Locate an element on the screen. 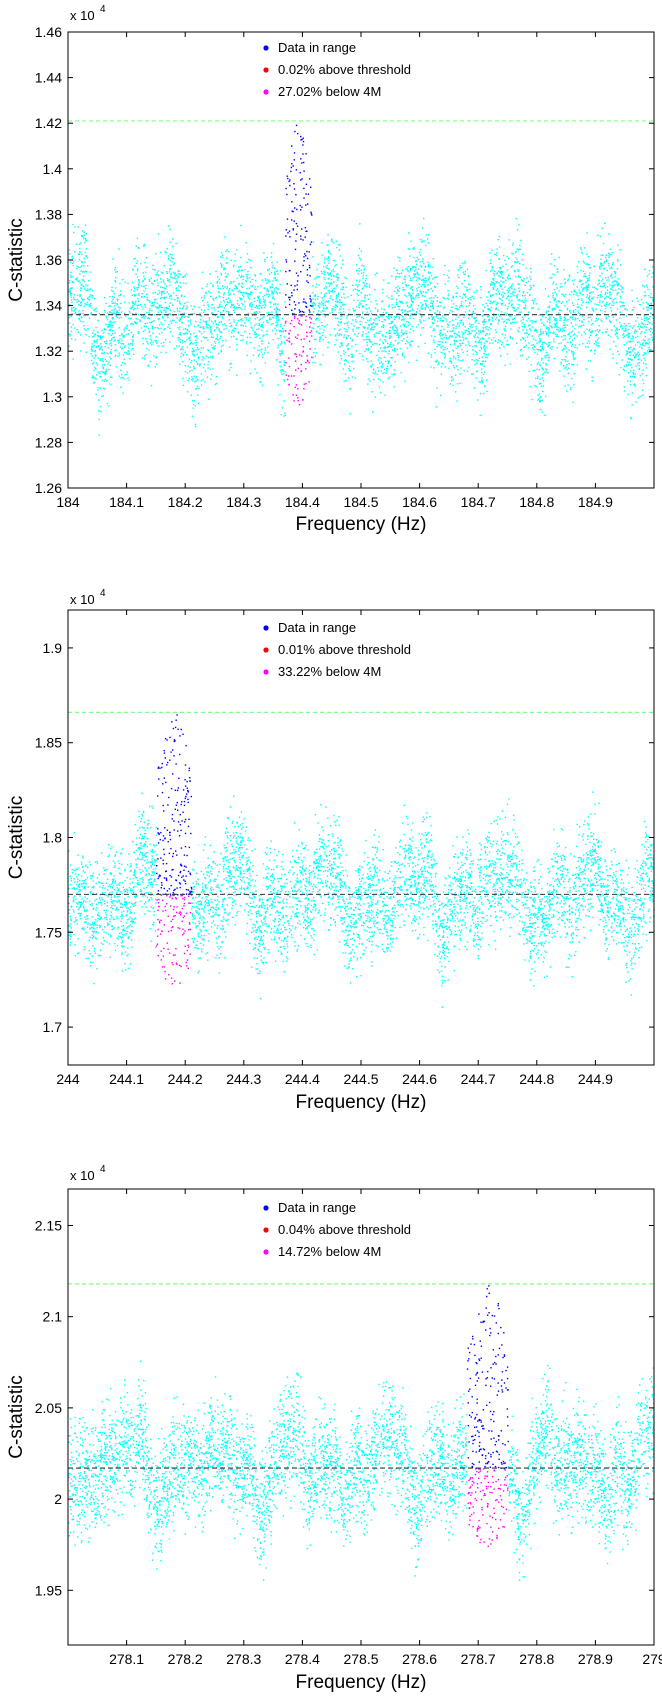 The image size is (662, 1700). y-tick-label: 1.9 is located at coordinates (53, 648).